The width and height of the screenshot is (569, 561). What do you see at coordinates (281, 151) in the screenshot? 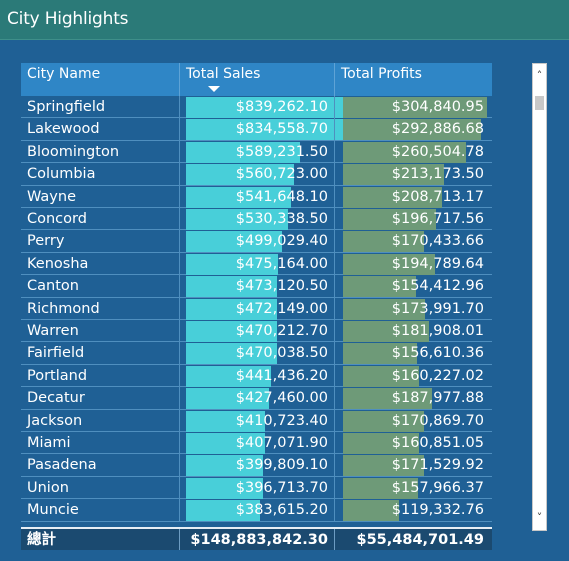
I see `total-sales-cell: $589,231.50` at bounding box center [281, 151].